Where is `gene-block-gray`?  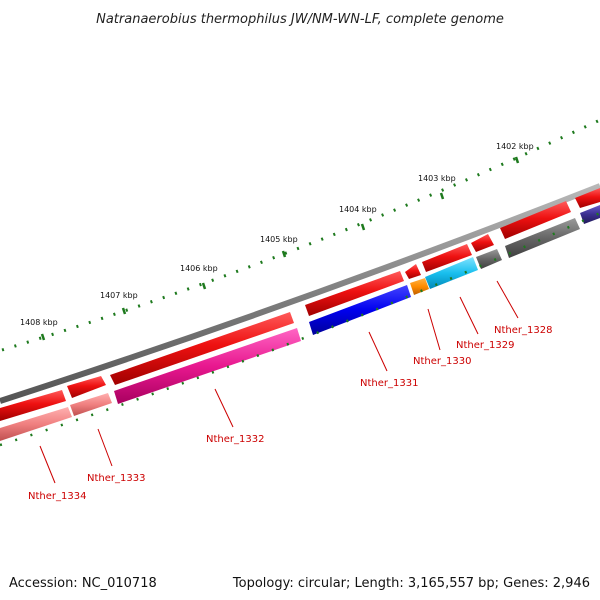 gene-block-gray is located at coordinates (542, 238).